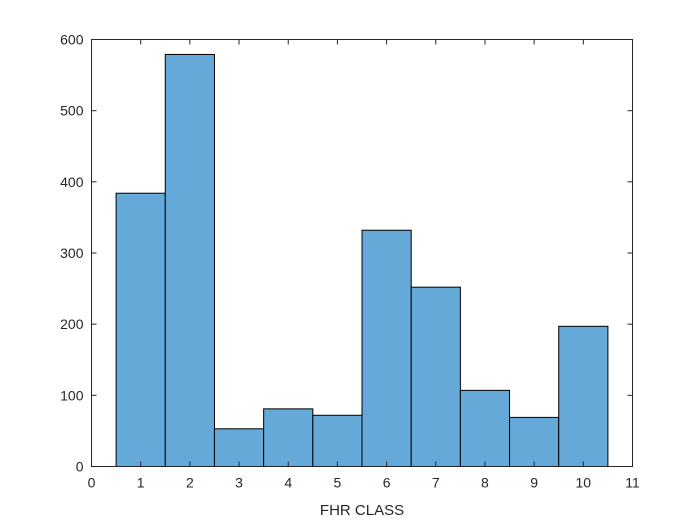 The width and height of the screenshot is (700, 525). Describe the element at coordinates (80, 467) in the screenshot. I see `y-tick-label: 0` at that location.